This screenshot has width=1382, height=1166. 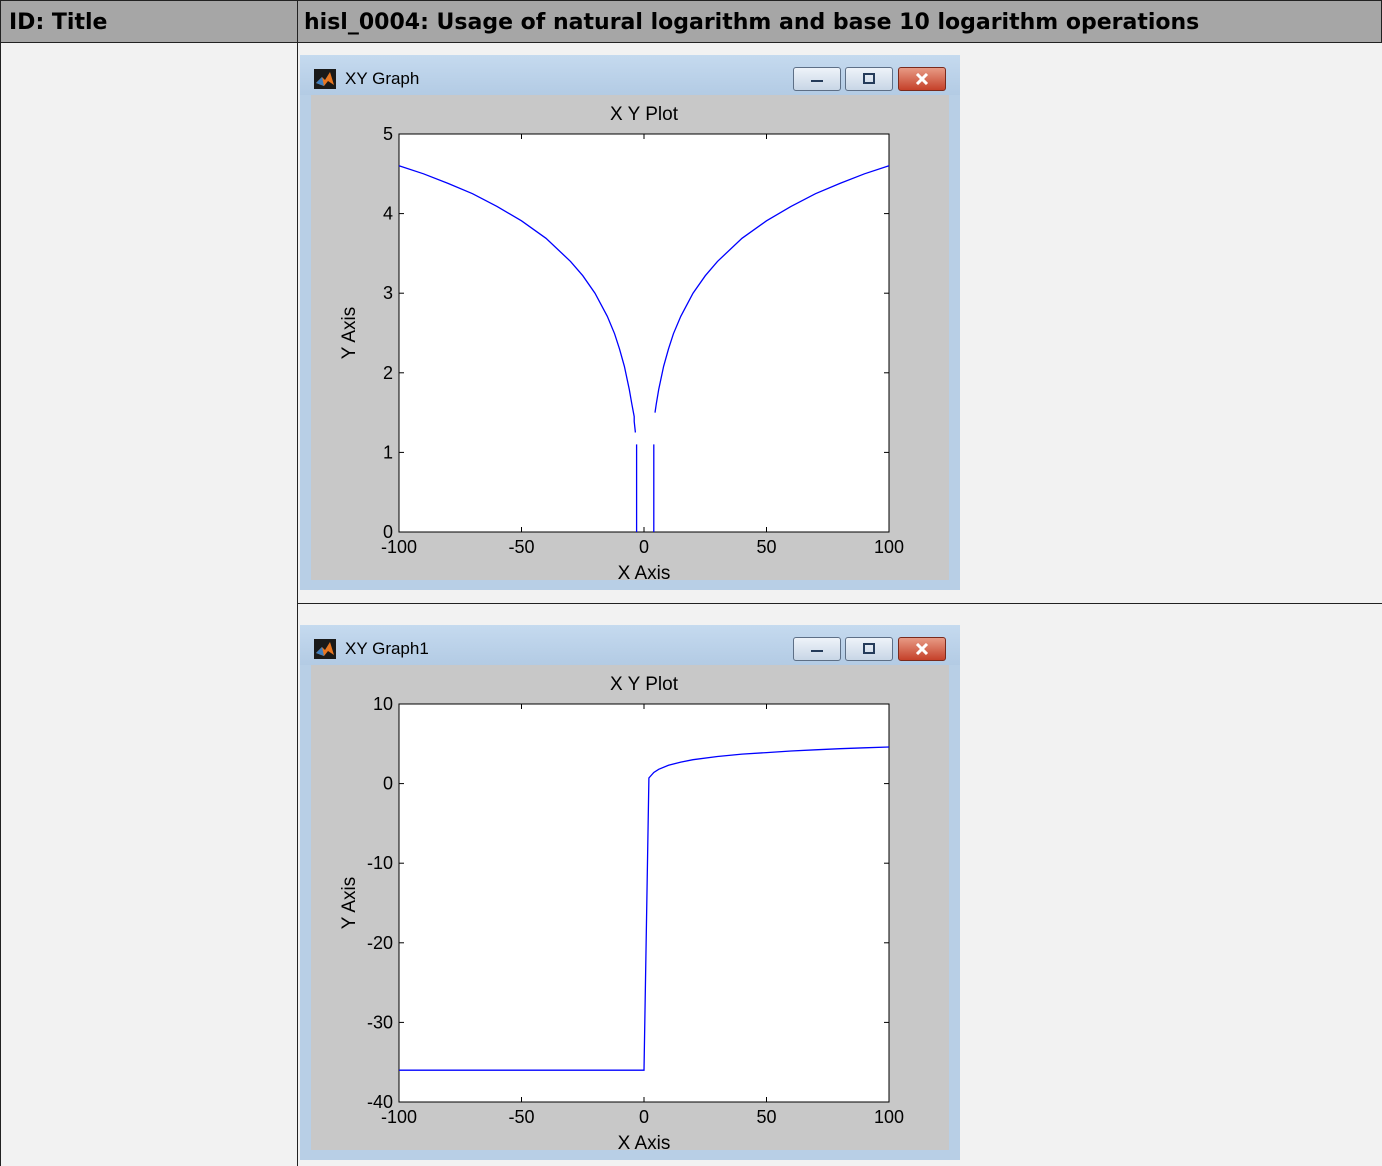 I want to click on y-tick-label: -40, so click(x=380, y=1102).